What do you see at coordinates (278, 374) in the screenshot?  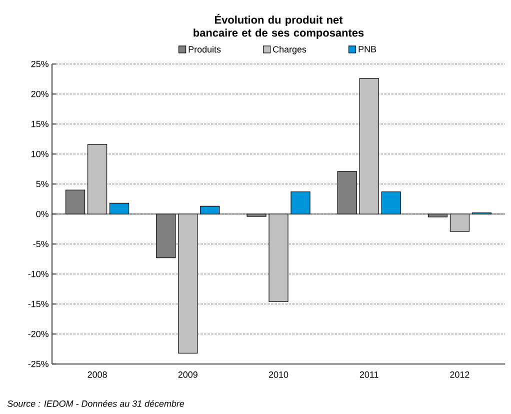 I see `x-tick-label: 2010` at bounding box center [278, 374].